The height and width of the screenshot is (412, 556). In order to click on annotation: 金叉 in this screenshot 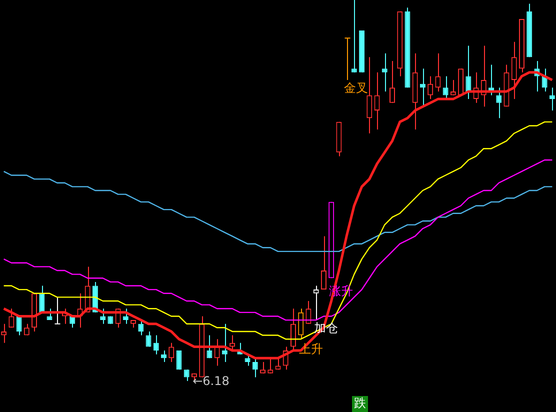, I will do `click(356, 88)`.